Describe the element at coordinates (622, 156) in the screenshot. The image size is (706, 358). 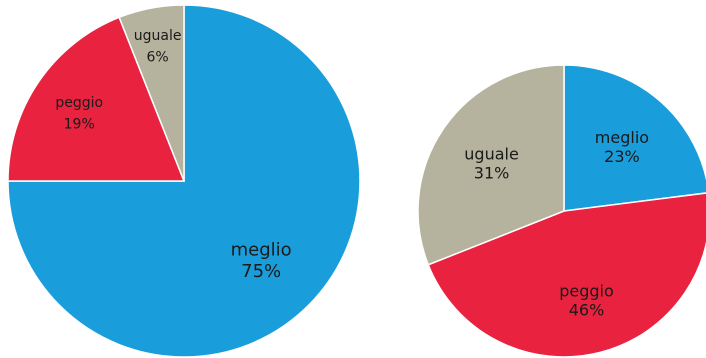
I see `slice-value-meglio: 23%` at that location.